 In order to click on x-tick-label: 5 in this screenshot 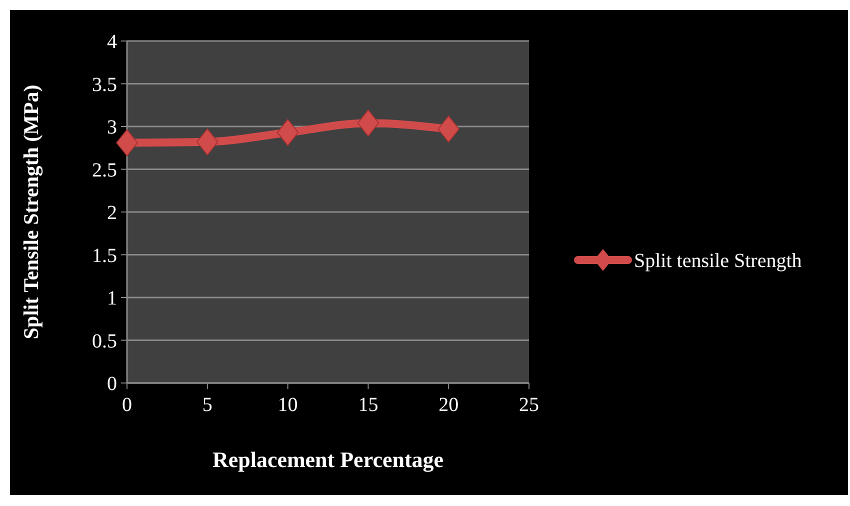, I will do `click(207, 405)`.